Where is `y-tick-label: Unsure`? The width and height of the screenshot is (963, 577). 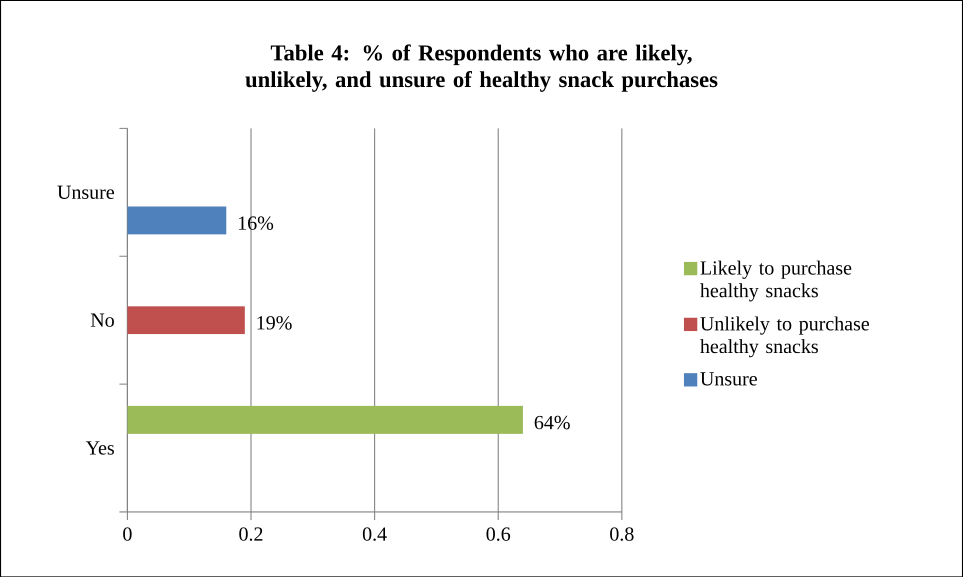
y-tick-label: Unsure is located at coordinates (85, 192).